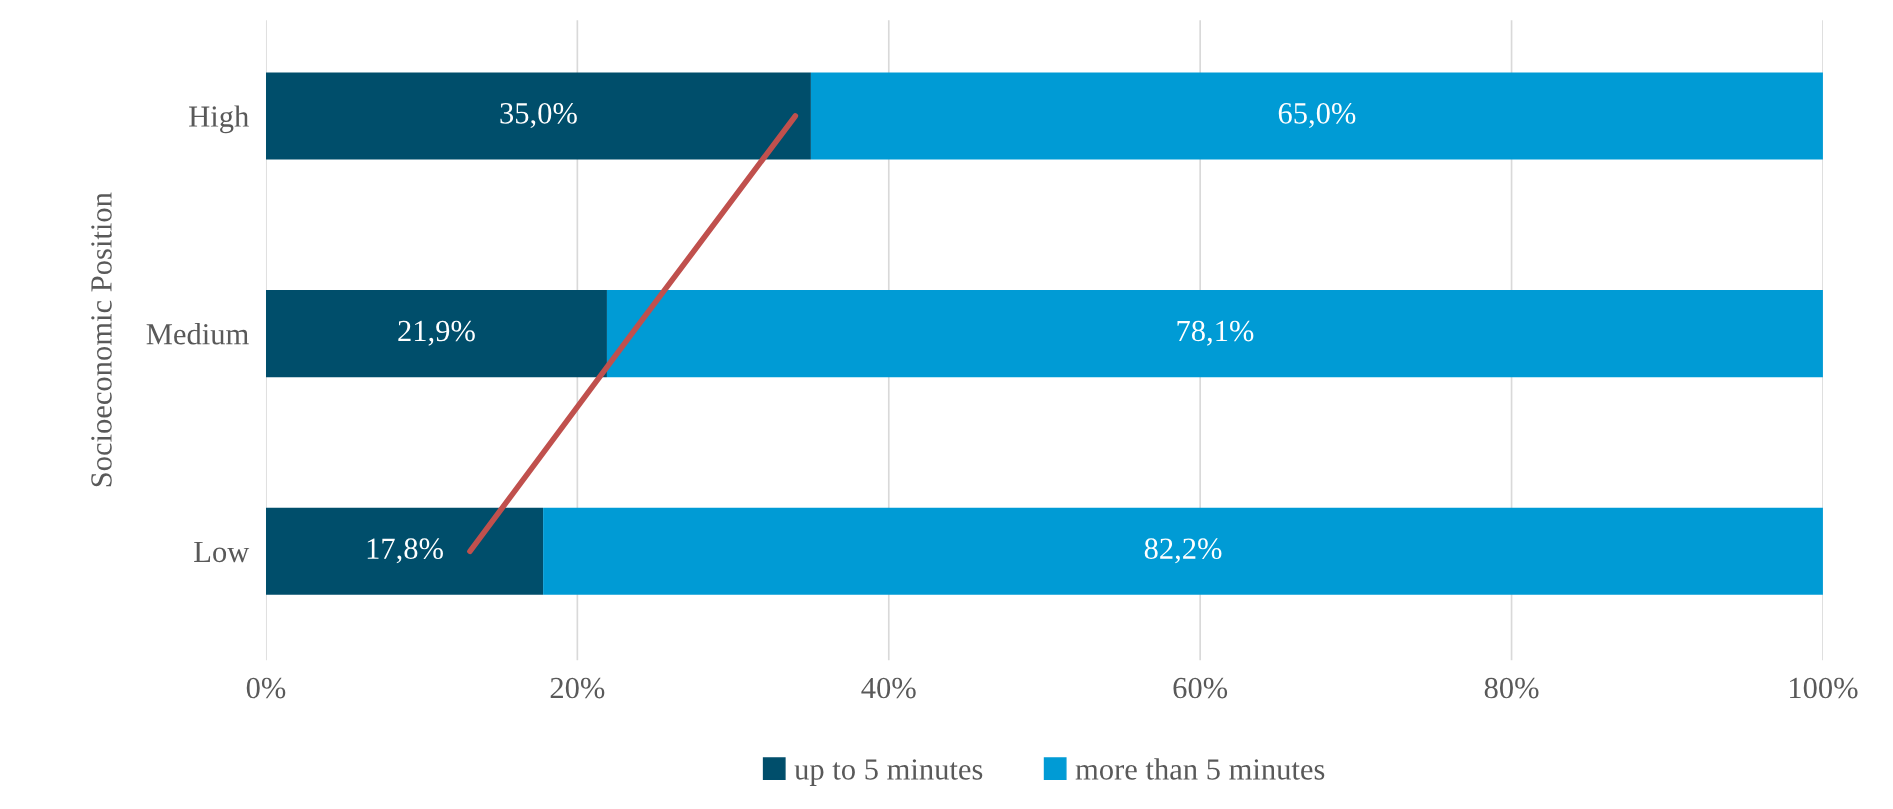  What do you see at coordinates (1200, 688) in the screenshot?
I see `x-tick-label: 60%` at bounding box center [1200, 688].